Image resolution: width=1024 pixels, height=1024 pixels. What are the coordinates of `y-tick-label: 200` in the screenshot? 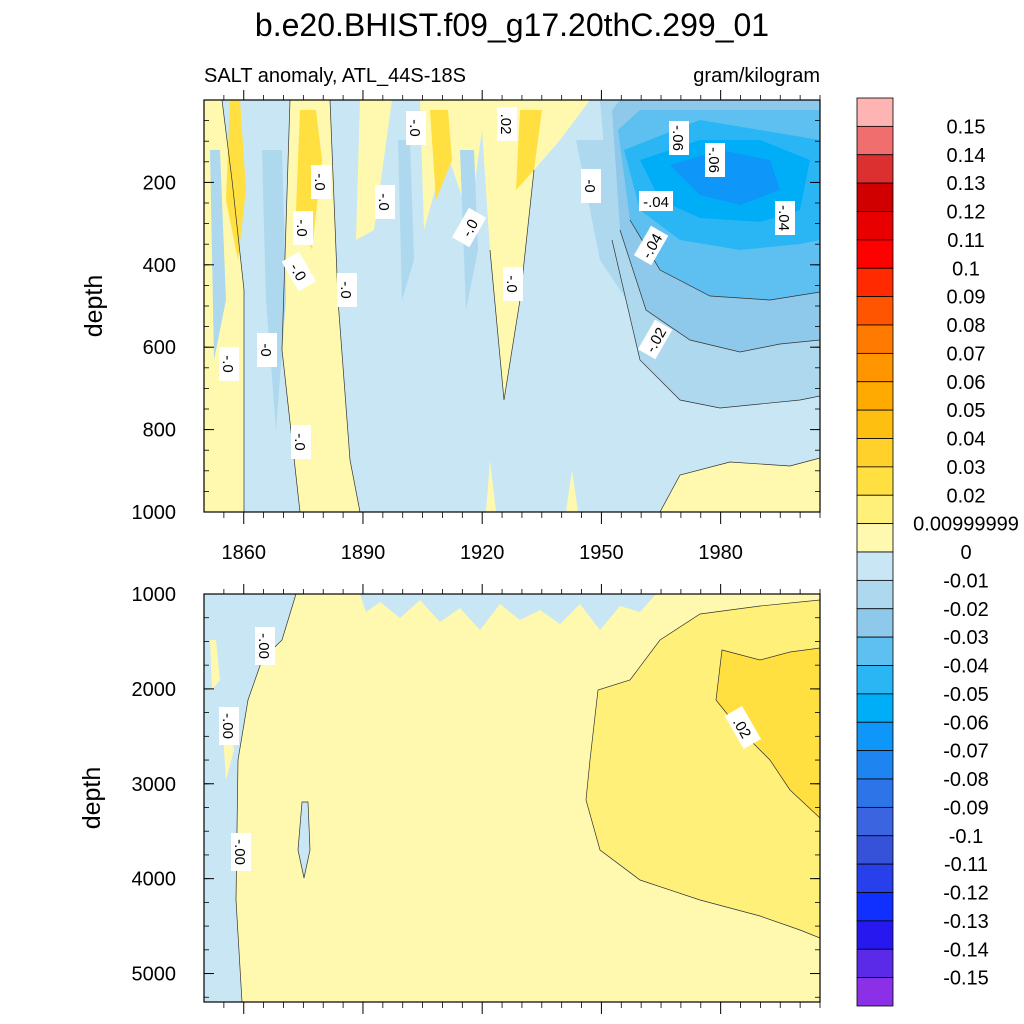 It's located at (159, 183).